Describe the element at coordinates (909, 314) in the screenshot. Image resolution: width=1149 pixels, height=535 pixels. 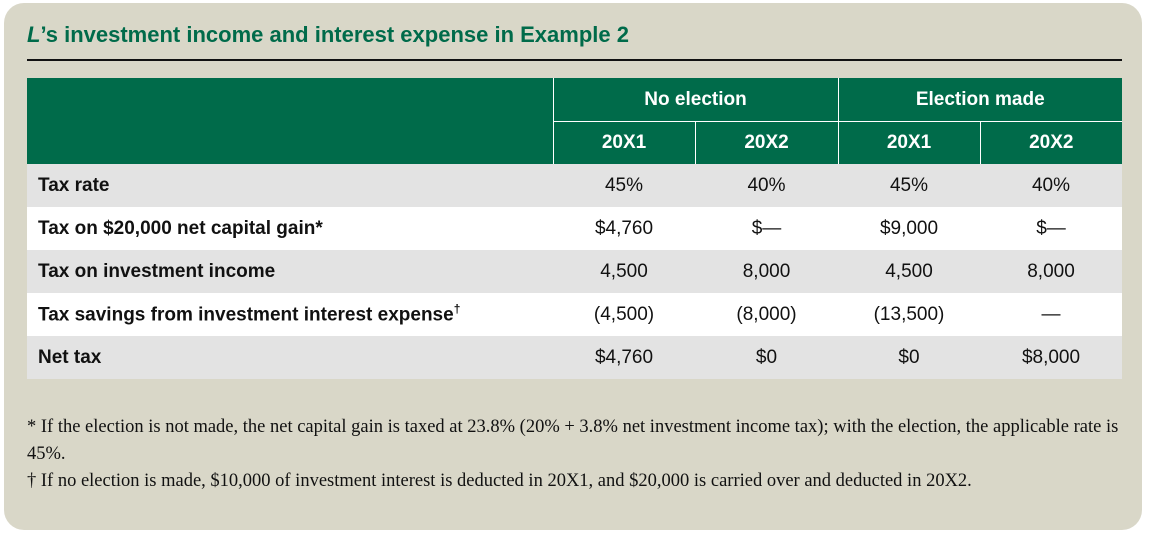
I see `table-cell: (13,500)` at that location.